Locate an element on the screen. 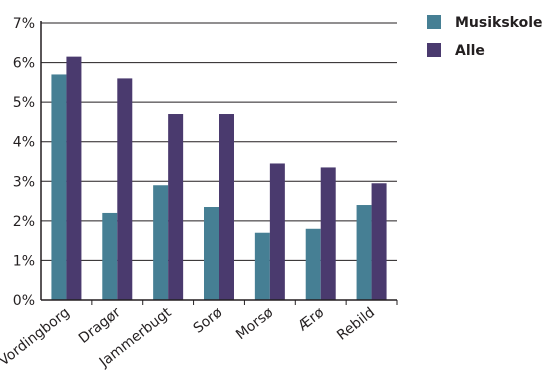 The width and height of the screenshot is (551, 387). legend-label-alle: Alle is located at coordinates (470, 51).